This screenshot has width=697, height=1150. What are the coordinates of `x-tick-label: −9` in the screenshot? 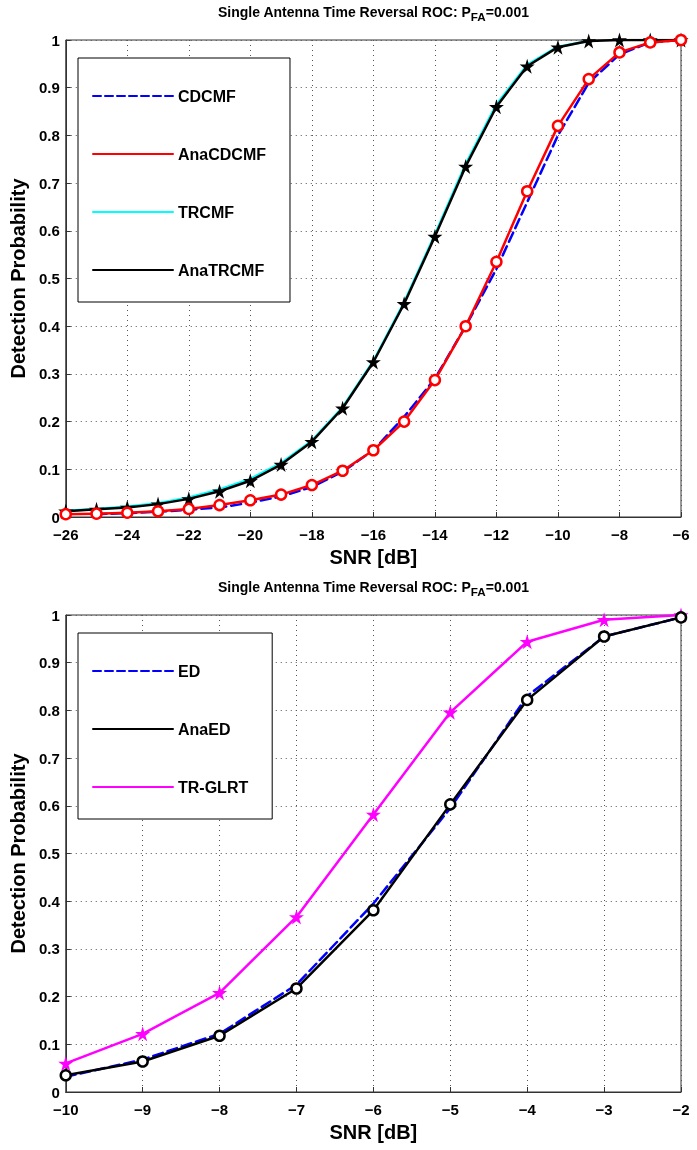 It's located at (143, 1109).